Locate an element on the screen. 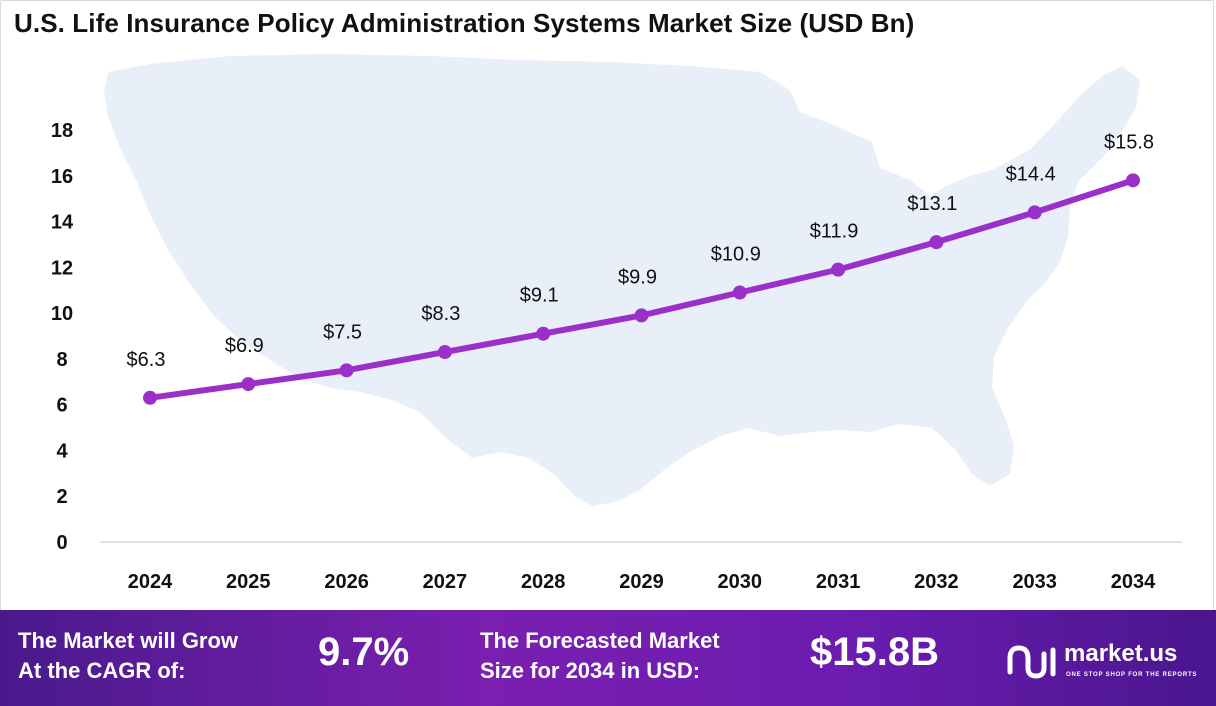 The image size is (1216, 706). data-label: $9.1 is located at coordinates (539, 296).